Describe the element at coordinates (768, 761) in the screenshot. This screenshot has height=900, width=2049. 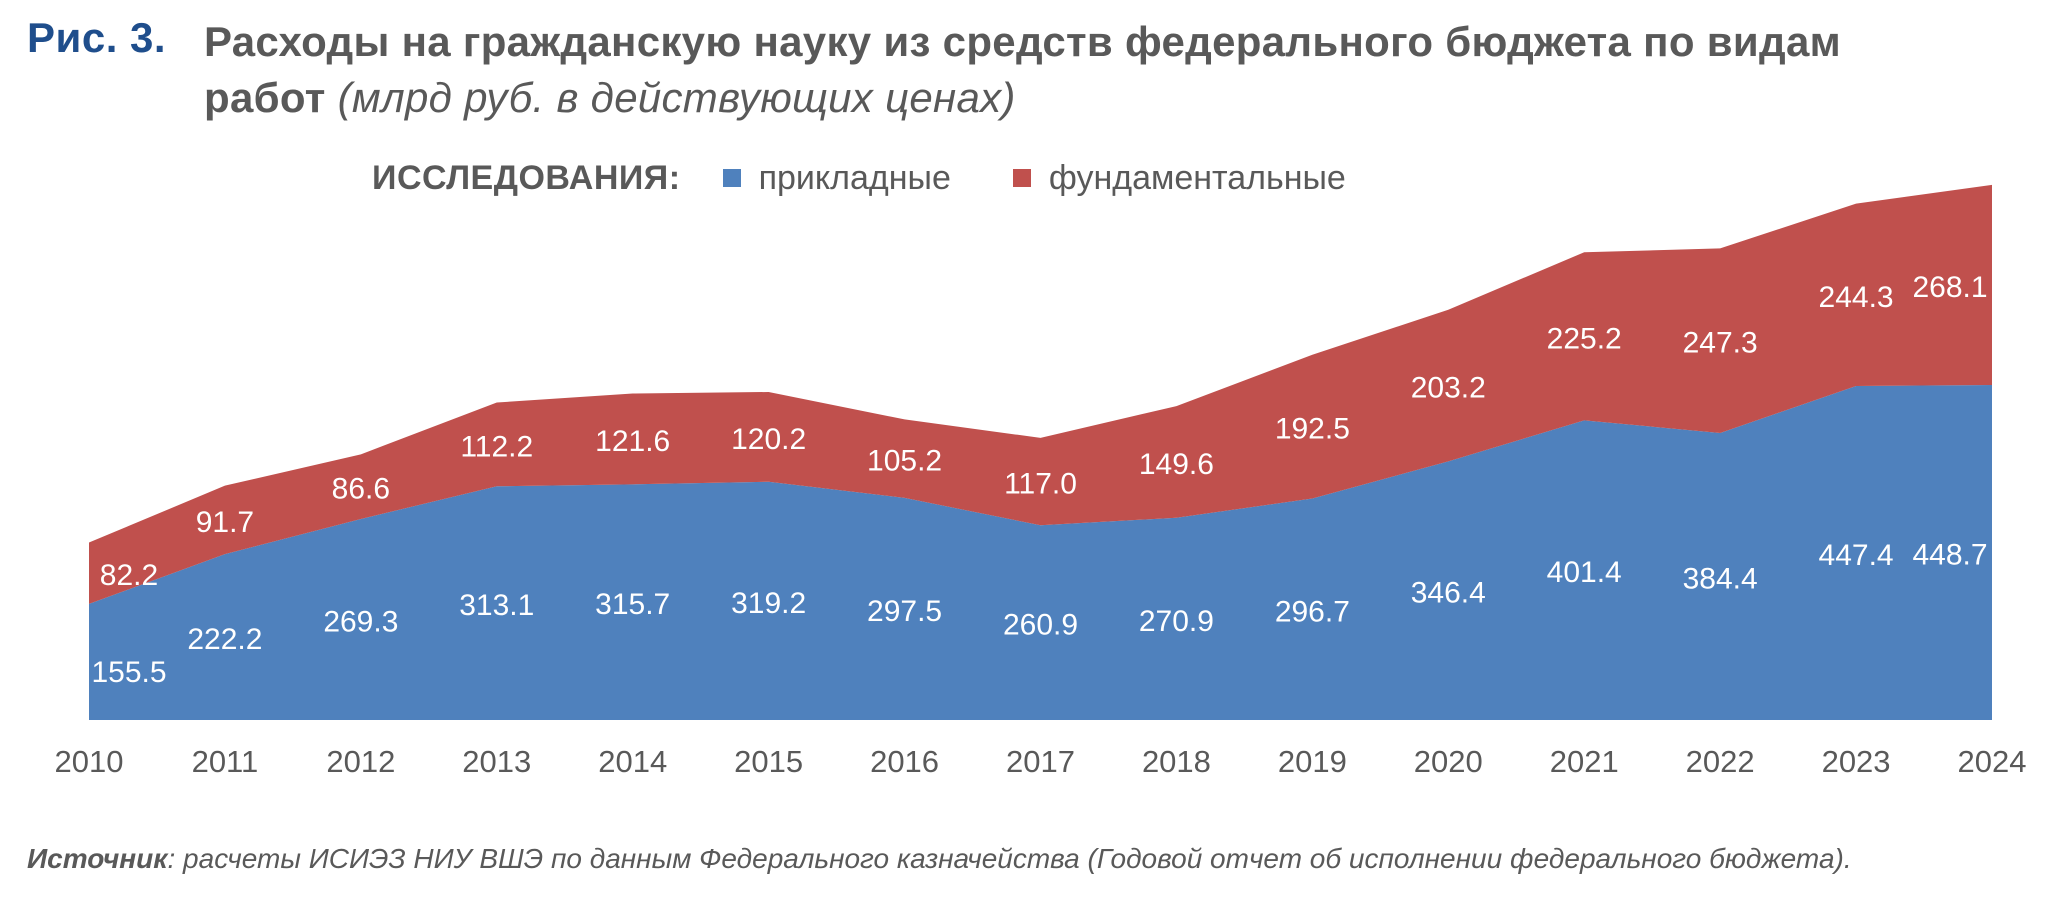
I see `x-tick-label: 2015` at that location.